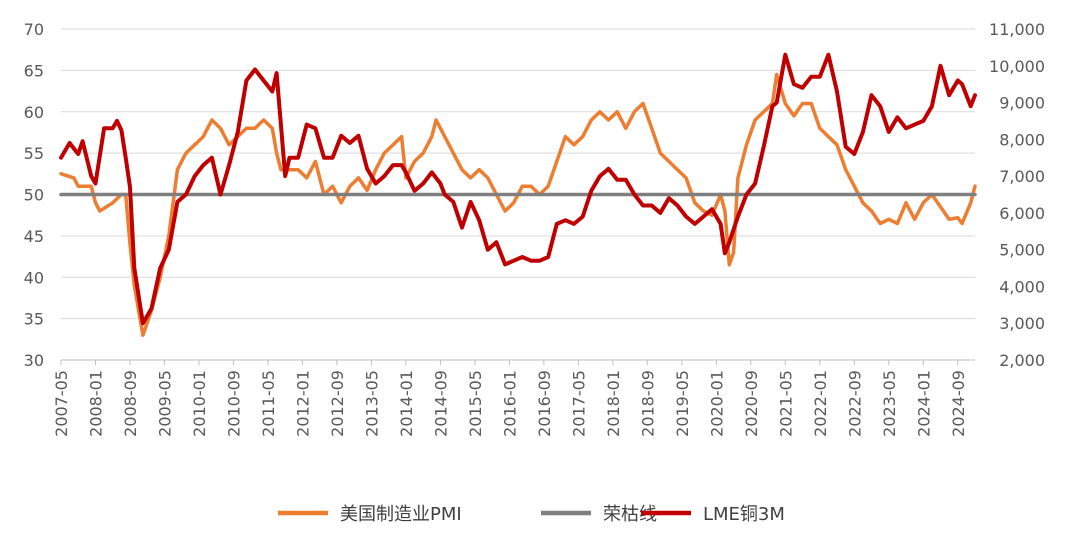  I want to click on x-tick-label: 2008-01, so click(95, 403).